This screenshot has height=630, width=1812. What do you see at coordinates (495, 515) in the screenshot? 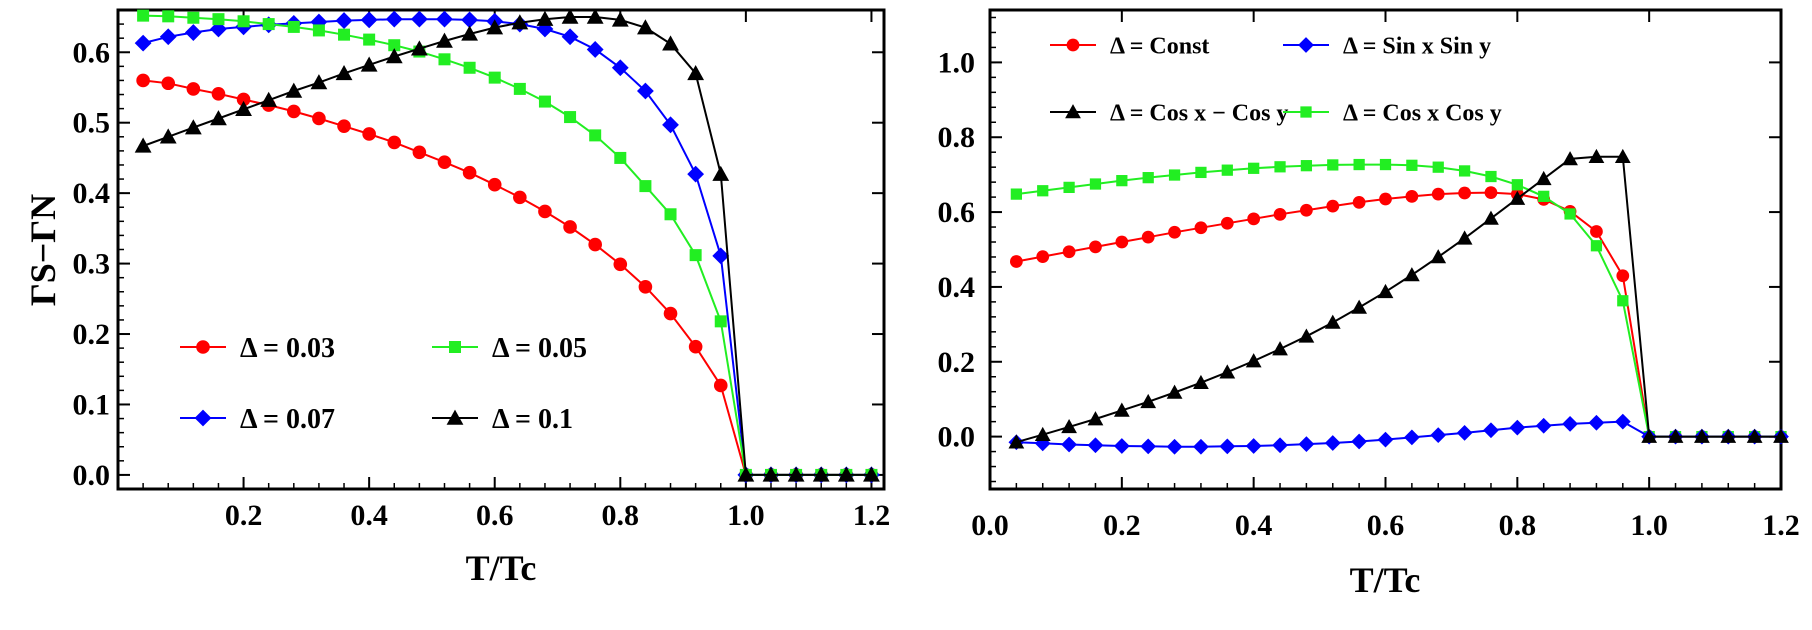
I see `left-x-tick-label: 0.6` at bounding box center [495, 515].